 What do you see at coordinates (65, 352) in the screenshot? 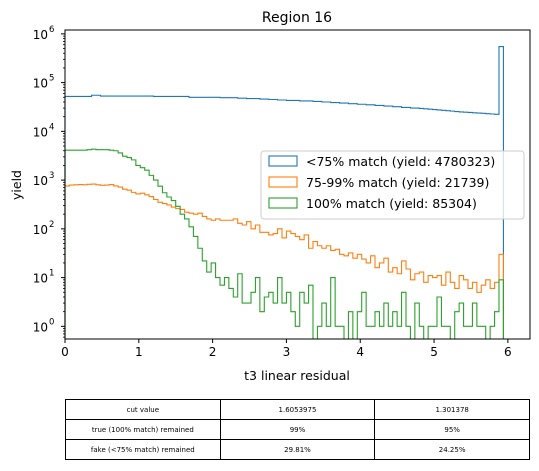
I see `x-tick-label: 0` at bounding box center [65, 352].